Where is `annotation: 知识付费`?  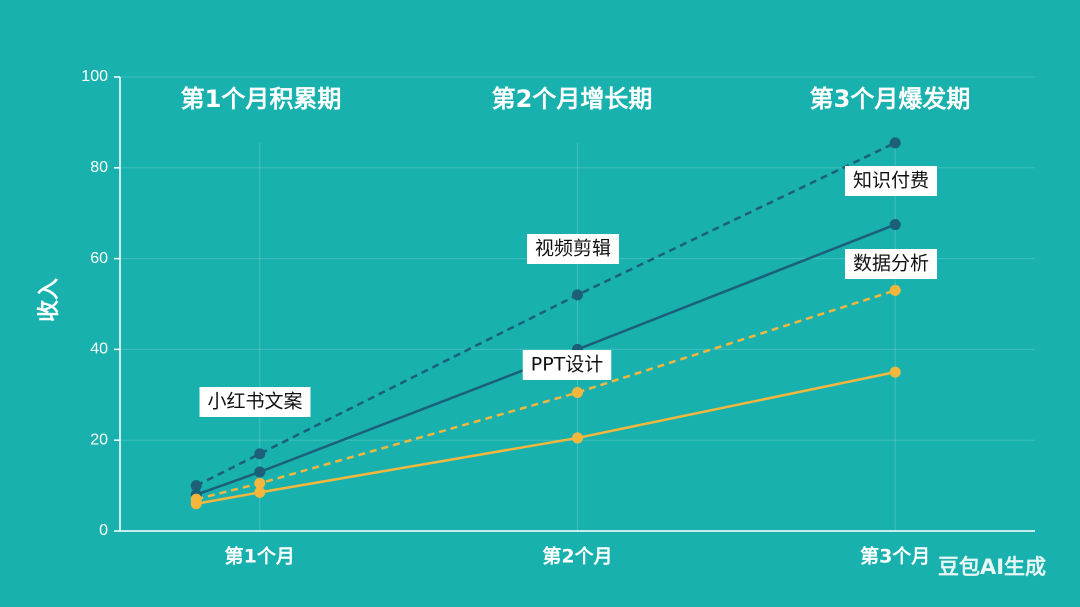
annotation: 知识付费 is located at coordinates (891, 181).